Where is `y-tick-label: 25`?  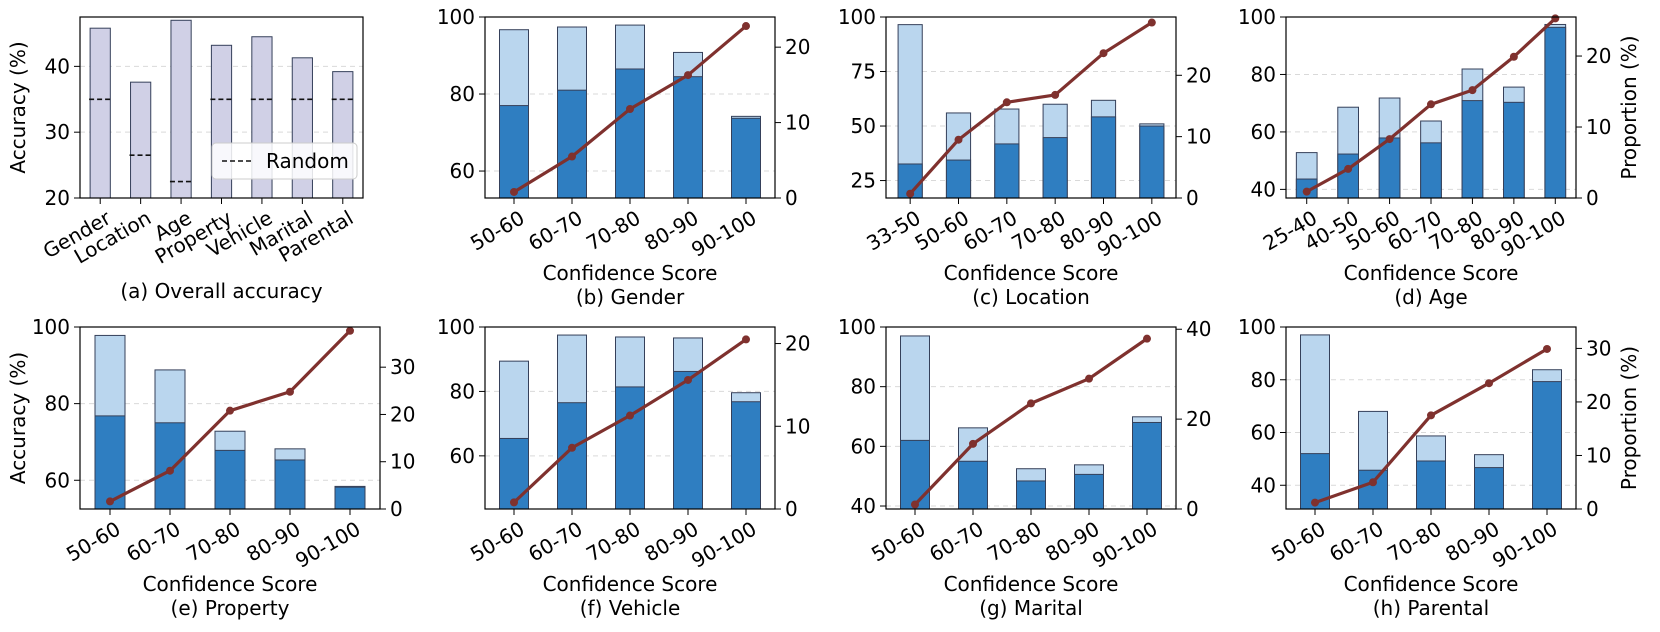
y-tick-label: 25 is located at coordinates (863, 181).